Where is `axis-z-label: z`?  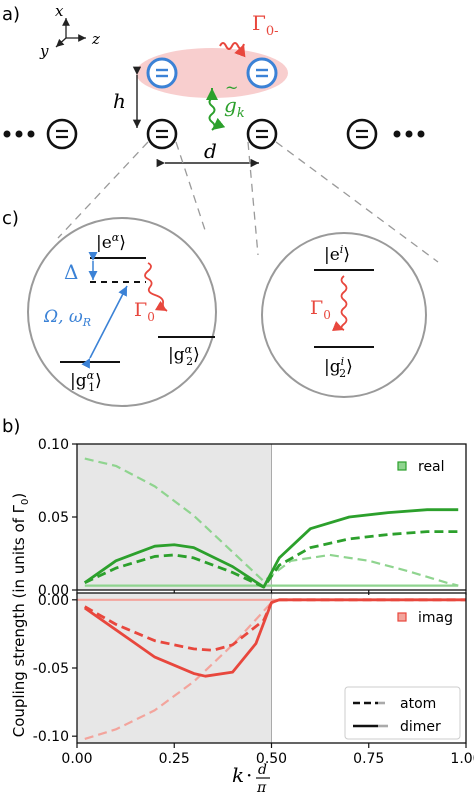
axis-z-label: z is located at coordinates (95, 39).